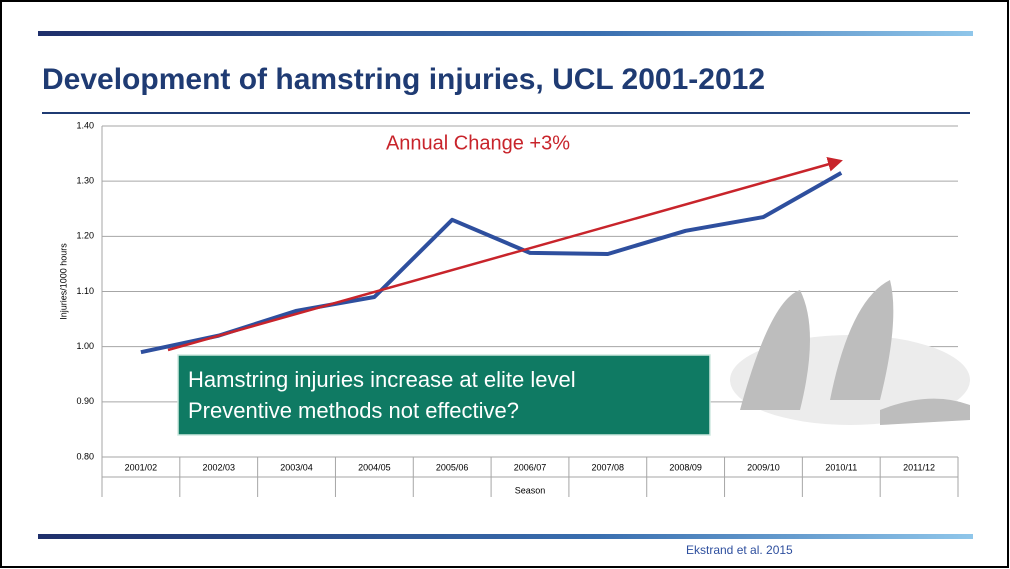 This screenshot has width=1010, height=569. What do you see at coordinates (353, 410) in the screenshot?
I see `callout-line: Preventive methods not effective?` at bounding box center [353, 410].